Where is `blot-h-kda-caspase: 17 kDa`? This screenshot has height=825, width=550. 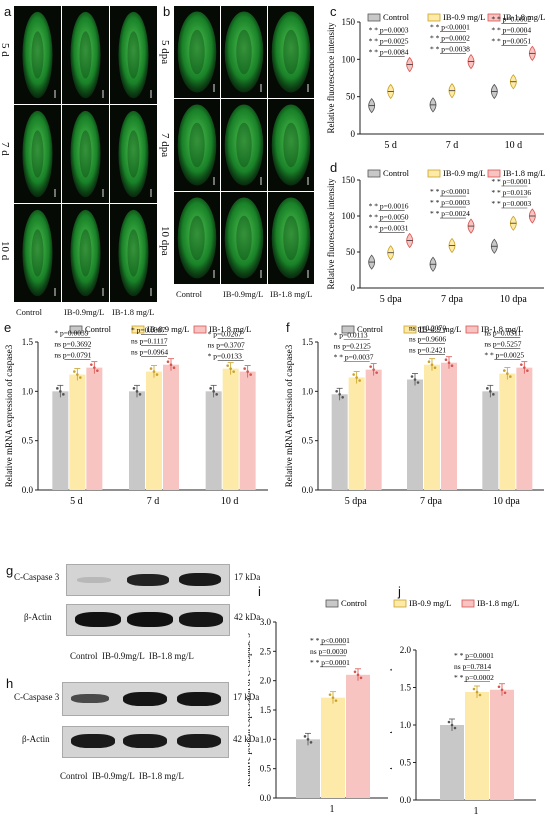
blot-h-kda-caspase: 17 kDa is located at coordinates (246, 697).